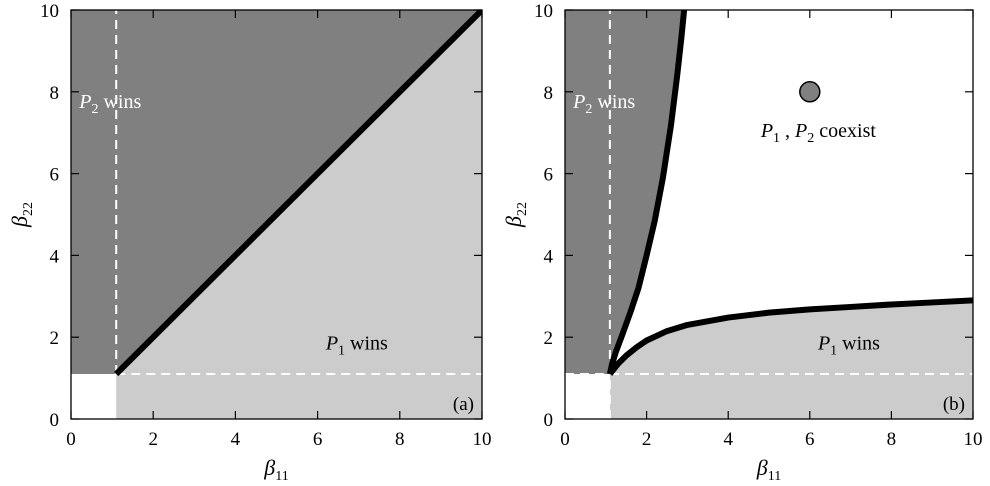 The width and height of the screenshot is (990, 486). Describe the element at coordinates (787, 131) in the screenshot. I see `label-coexist-text: ,` at that location.